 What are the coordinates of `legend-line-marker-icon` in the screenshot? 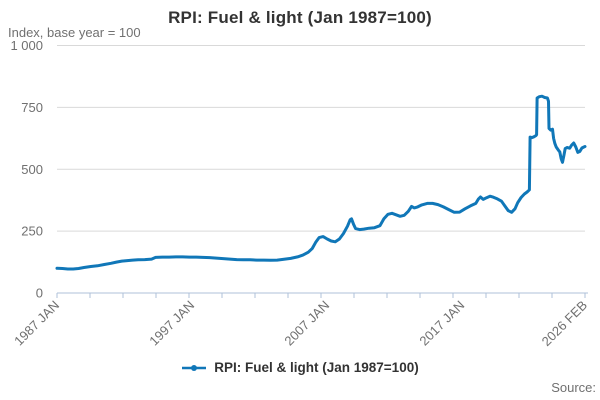 It's located at (194, 367).